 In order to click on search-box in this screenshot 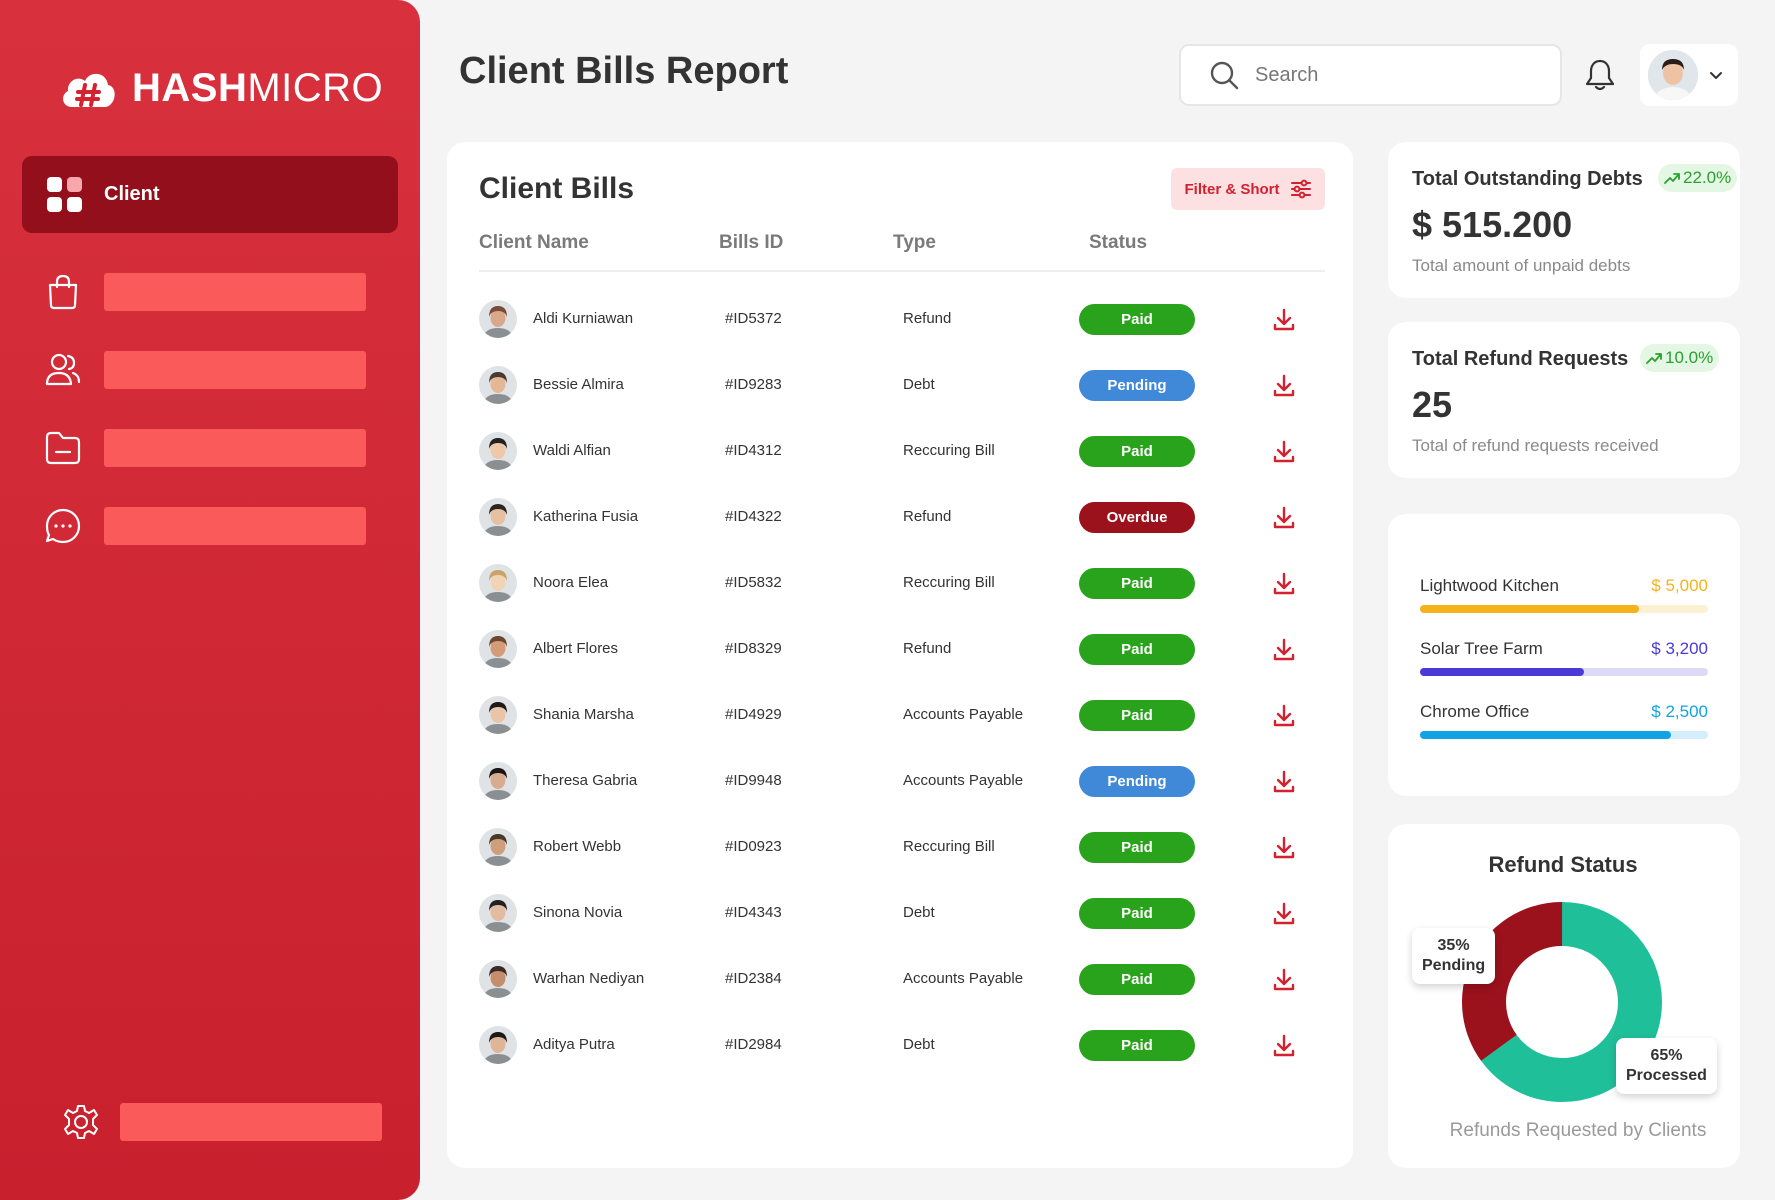, I will do `click(1370, 75)`.